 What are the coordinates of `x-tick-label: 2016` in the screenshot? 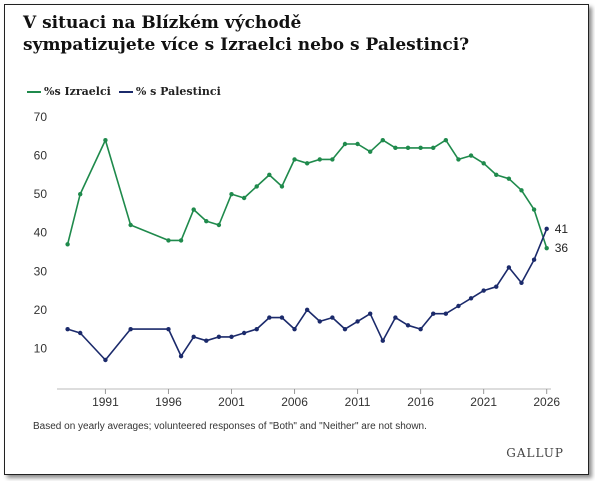 It's located at (420, 402).